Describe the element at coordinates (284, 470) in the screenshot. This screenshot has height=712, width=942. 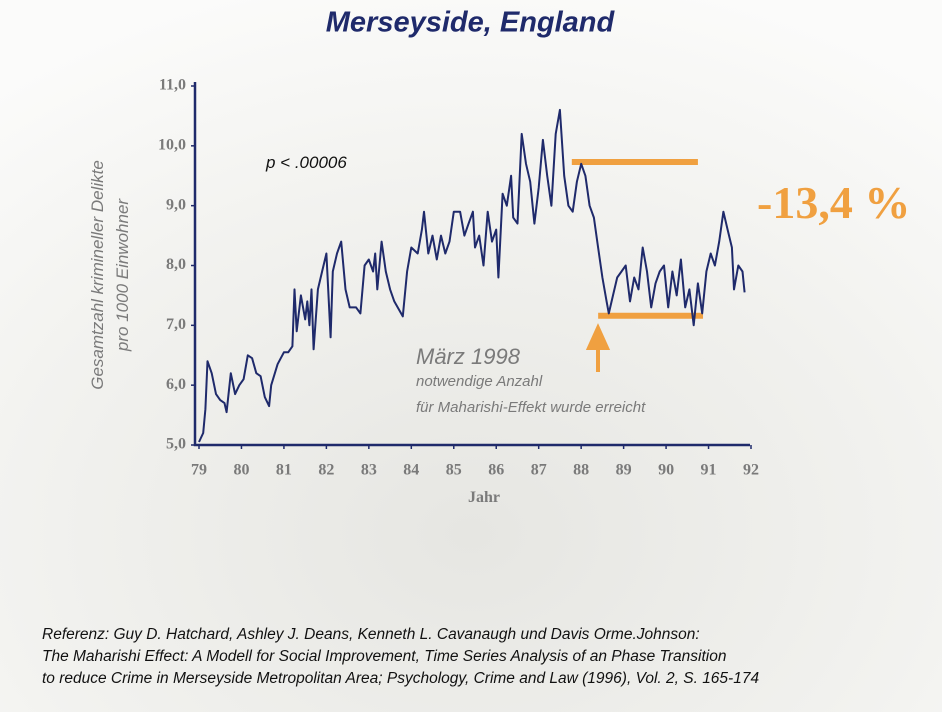
I see `x-tick-label: 81` at that location.